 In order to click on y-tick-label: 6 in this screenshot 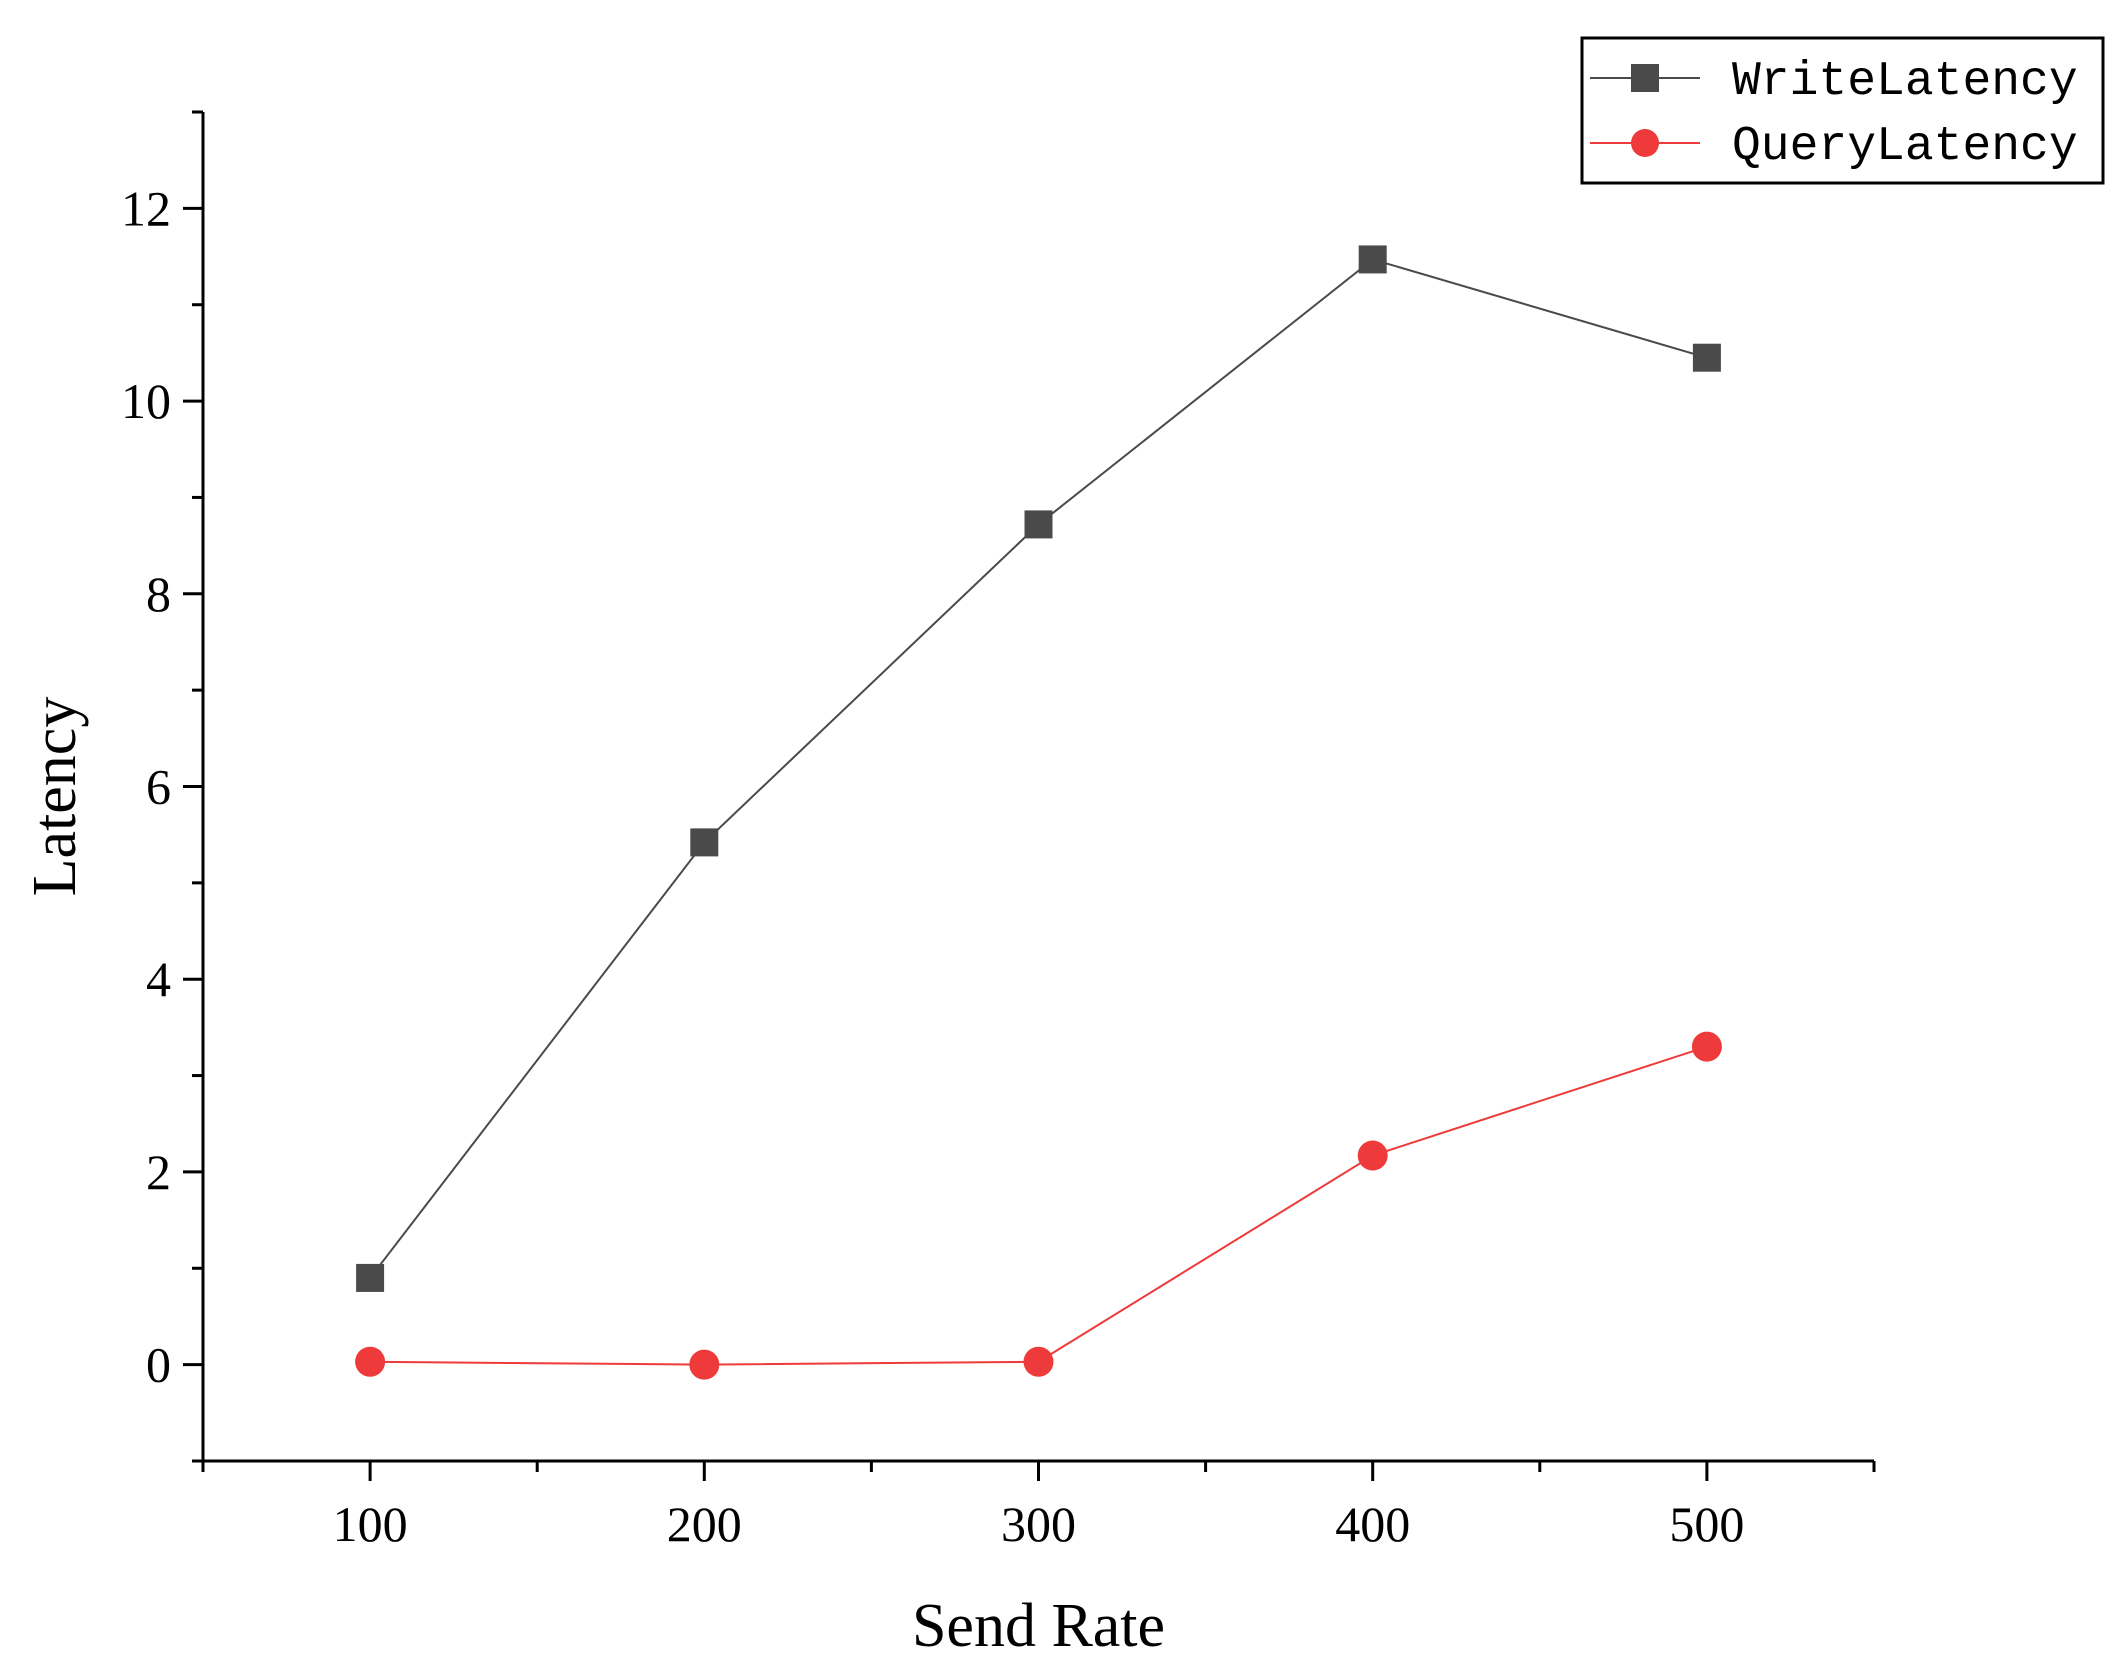, I will do `click(158, 787)`.